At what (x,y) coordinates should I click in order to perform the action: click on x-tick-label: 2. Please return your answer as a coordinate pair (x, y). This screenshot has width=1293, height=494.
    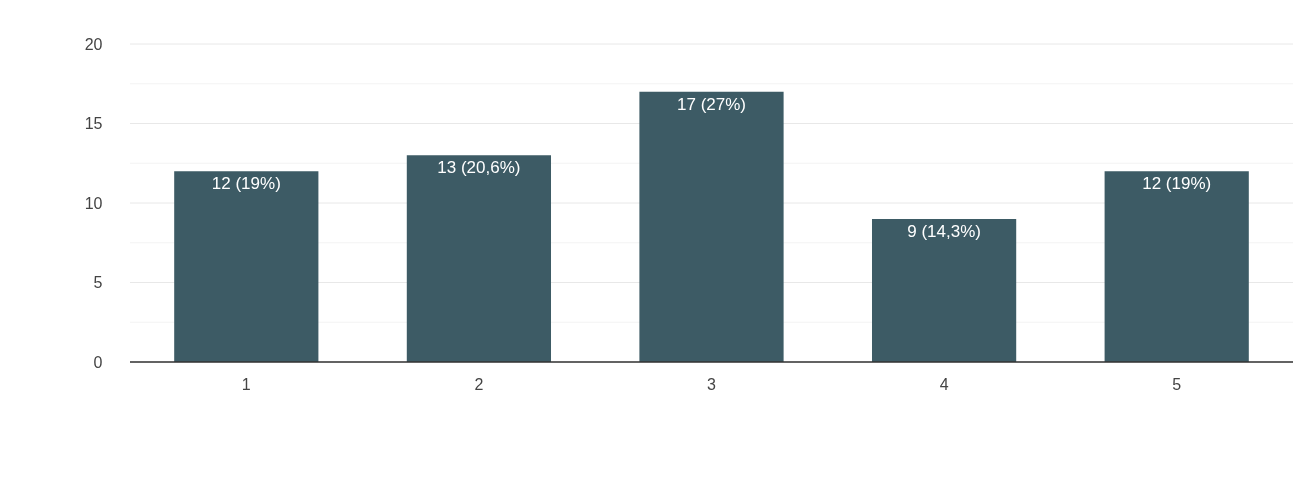
    Looking at the image, I should click on (479, 384).